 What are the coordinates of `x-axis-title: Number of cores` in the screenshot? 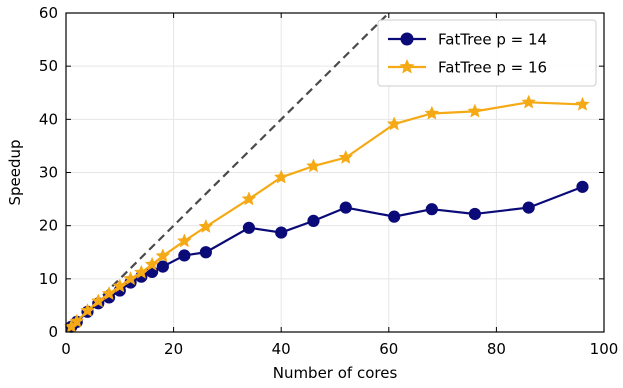 It's located at (335, 373).